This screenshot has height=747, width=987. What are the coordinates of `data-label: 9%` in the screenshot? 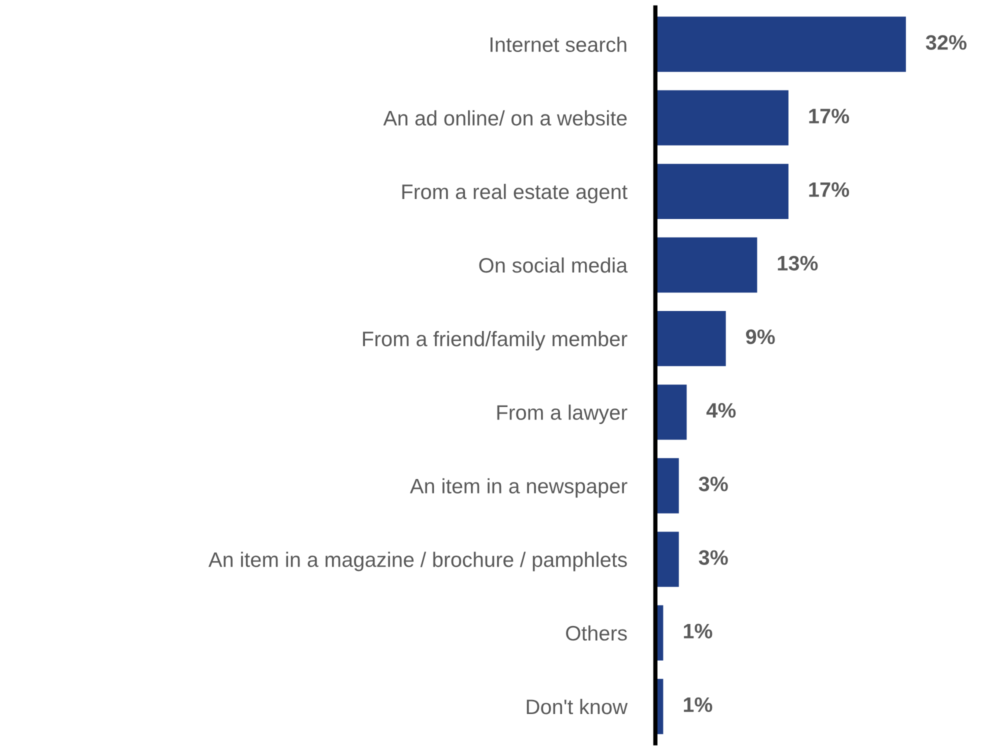 It's located at (760, 336).